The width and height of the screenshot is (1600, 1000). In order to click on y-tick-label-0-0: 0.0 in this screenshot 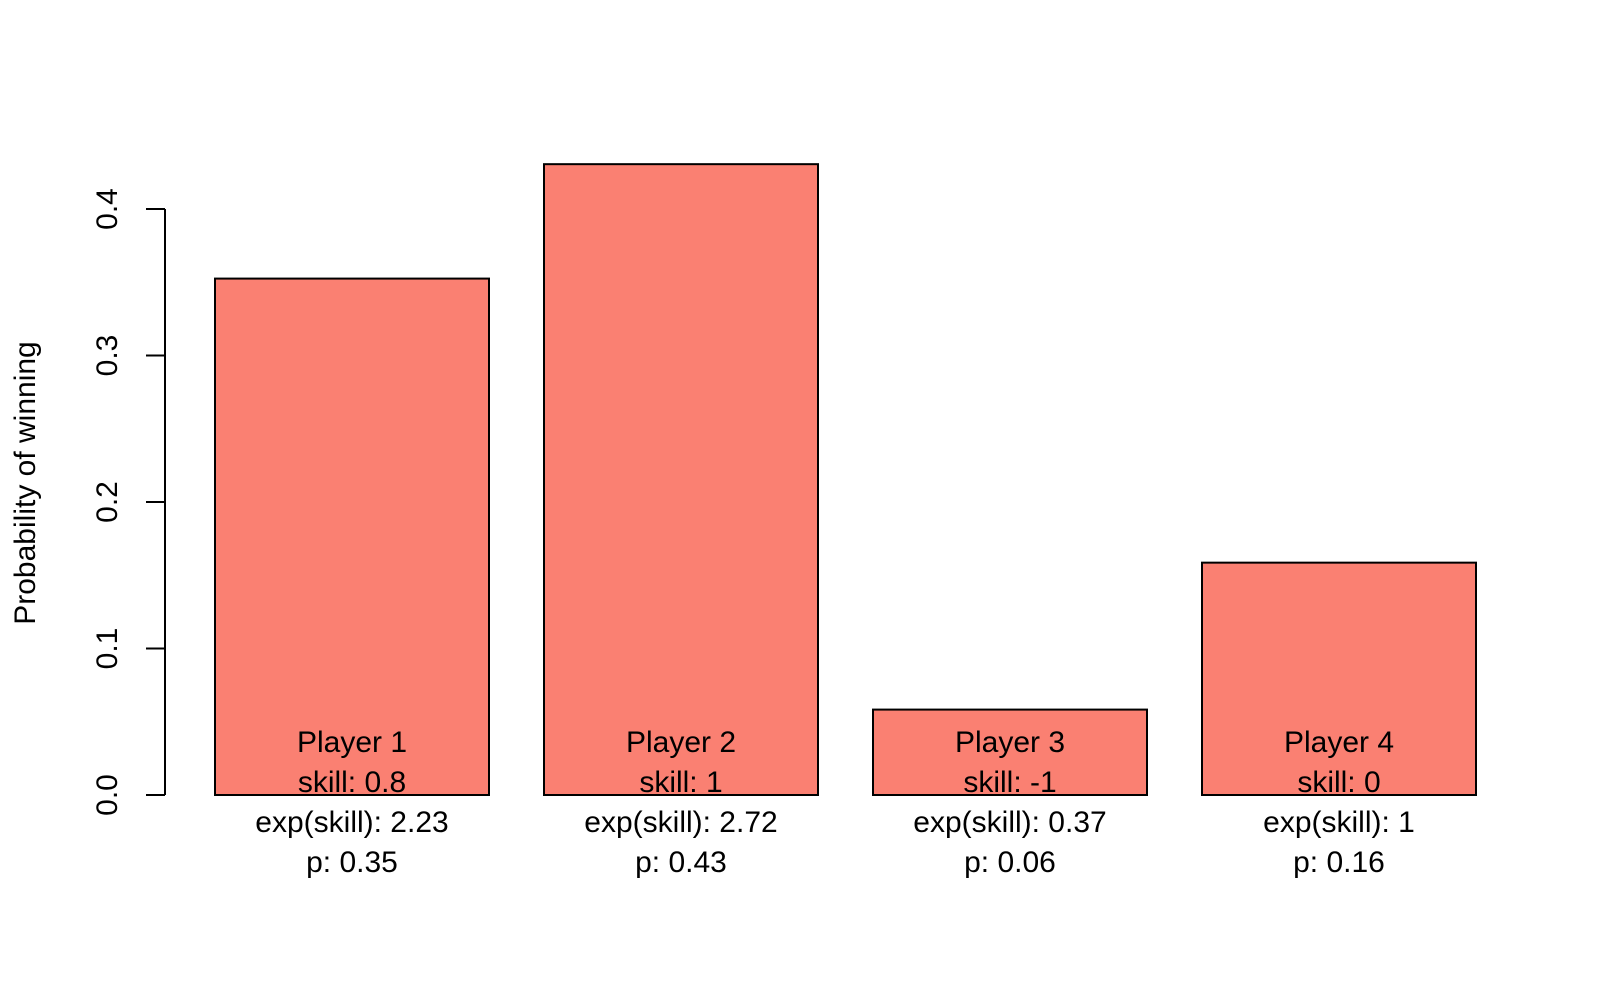, I will do `click(107, 795)`.